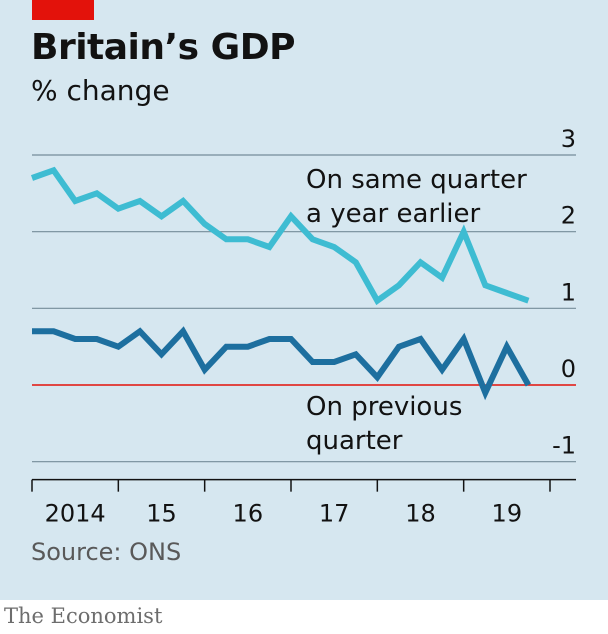  Describe the element at coordinates (161, 514) in the screenshot. I see `x-tick-label: 15` at that location.